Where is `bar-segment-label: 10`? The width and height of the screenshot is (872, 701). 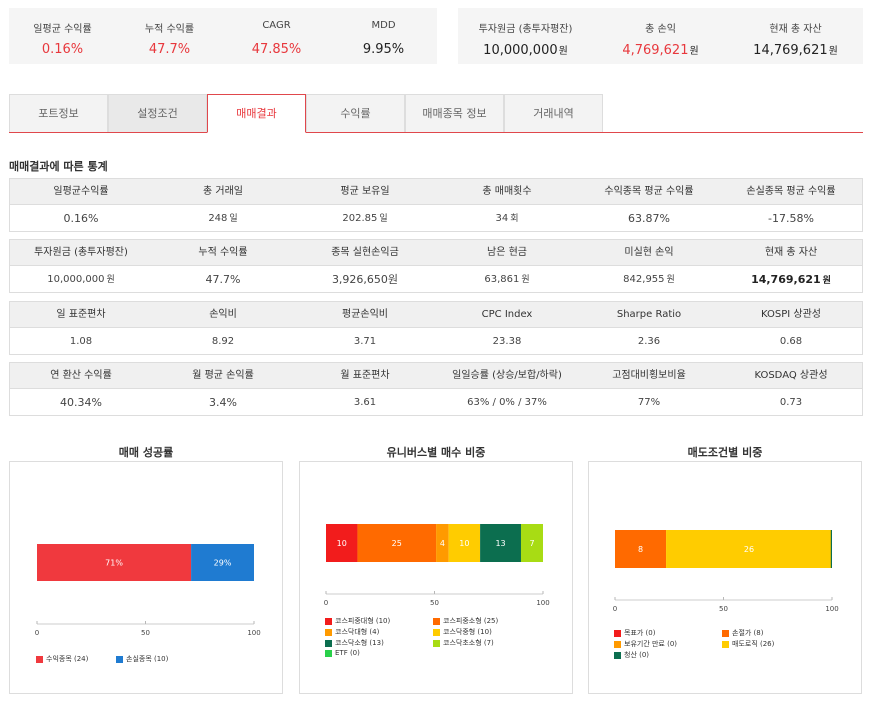
bar-segment-label: 10 is located at coordinates (464, 543).